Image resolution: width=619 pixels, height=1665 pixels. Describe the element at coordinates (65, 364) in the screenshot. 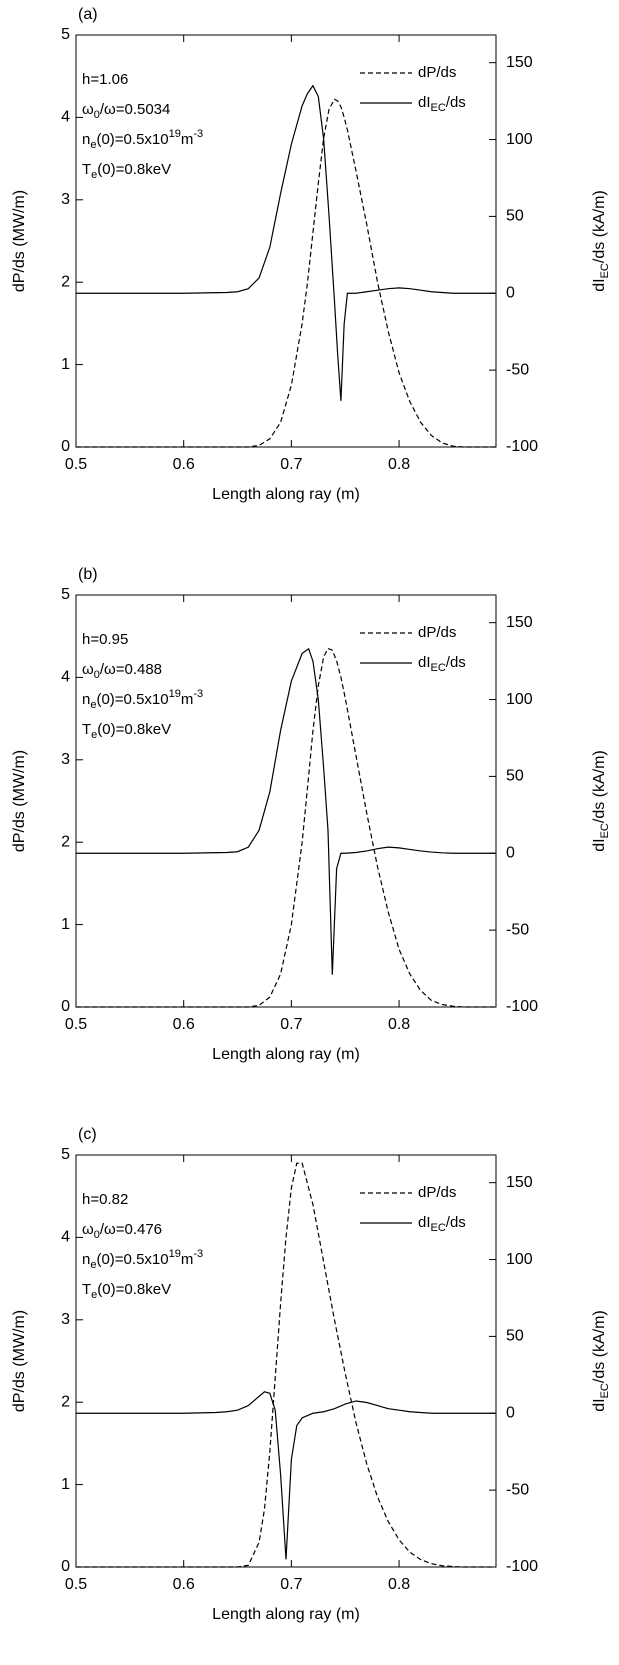

I see `y-tick-label: 1` at that location.